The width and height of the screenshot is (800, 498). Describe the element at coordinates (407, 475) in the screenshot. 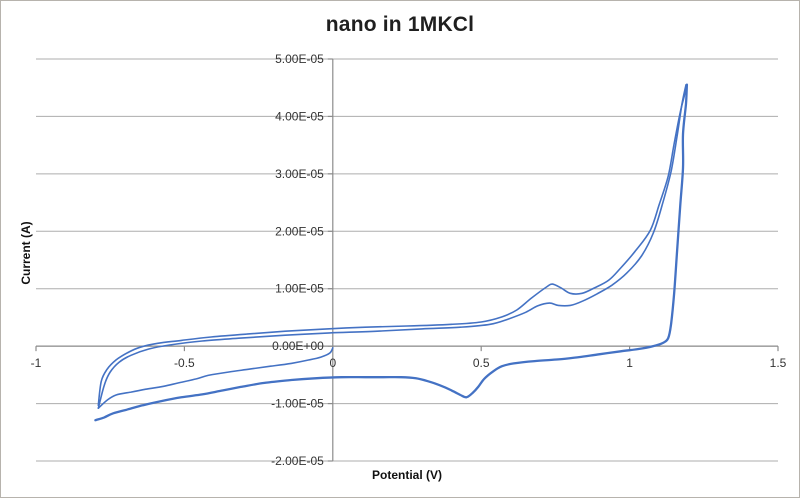

I see `x-axis-title: Potential (V)` at that location.